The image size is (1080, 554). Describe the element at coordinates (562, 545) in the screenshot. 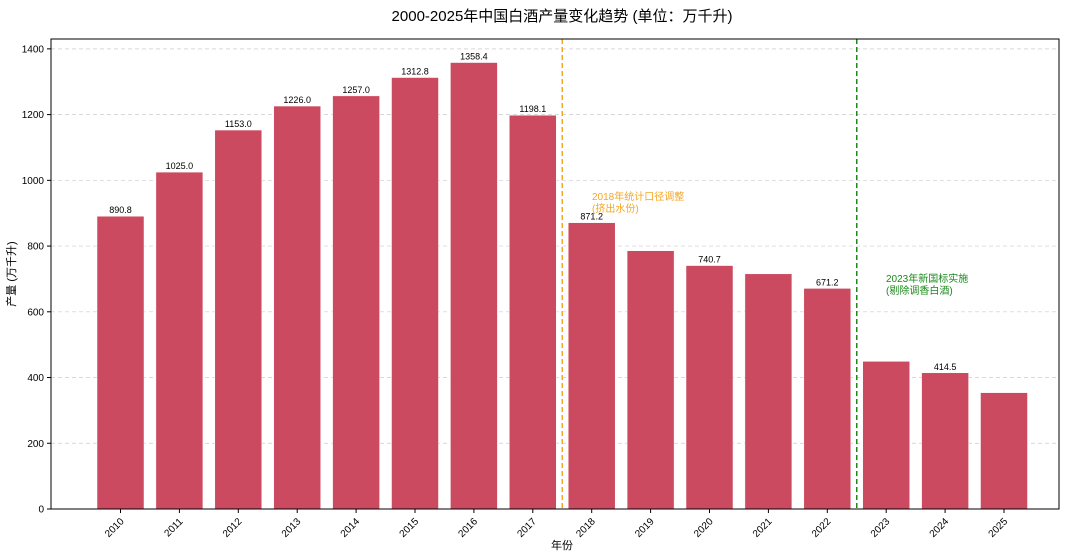

I see `x-axis-label: 年份` at that location.